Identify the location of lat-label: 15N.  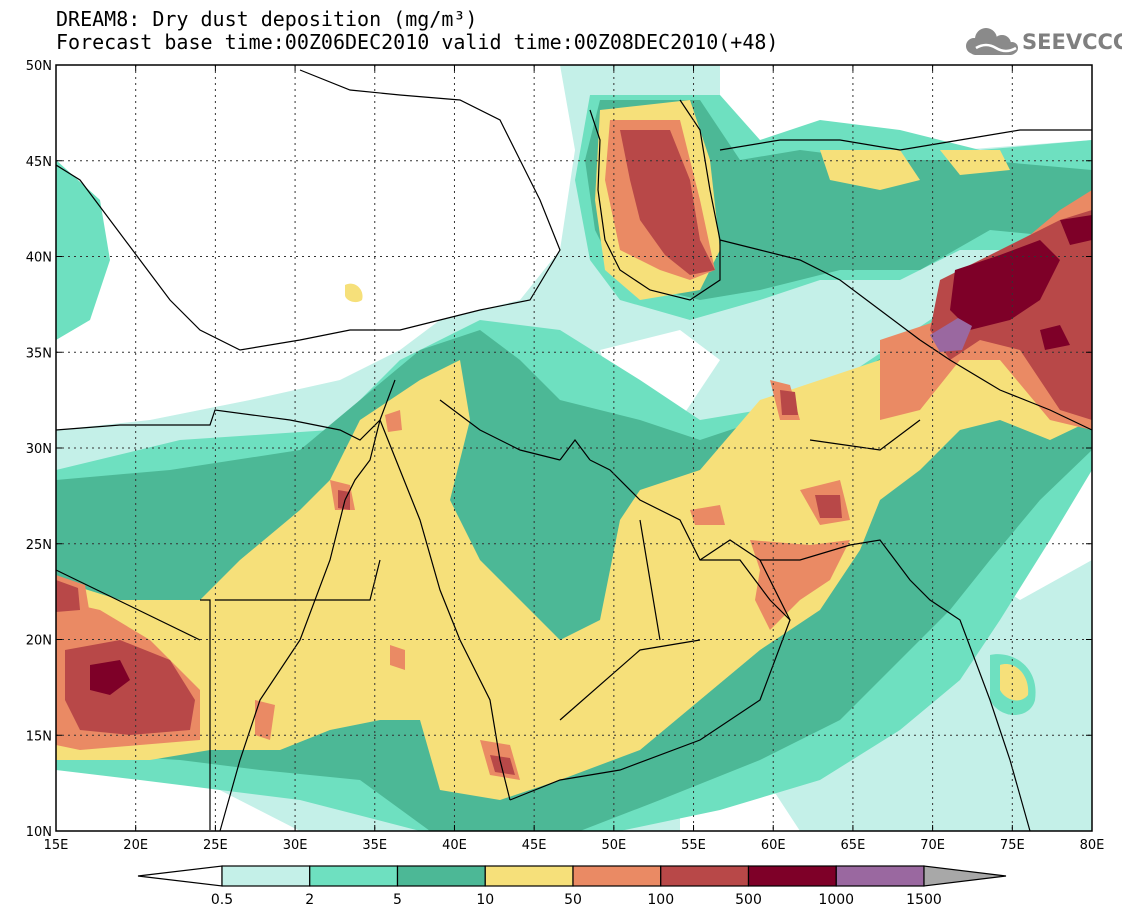
(39, 736).